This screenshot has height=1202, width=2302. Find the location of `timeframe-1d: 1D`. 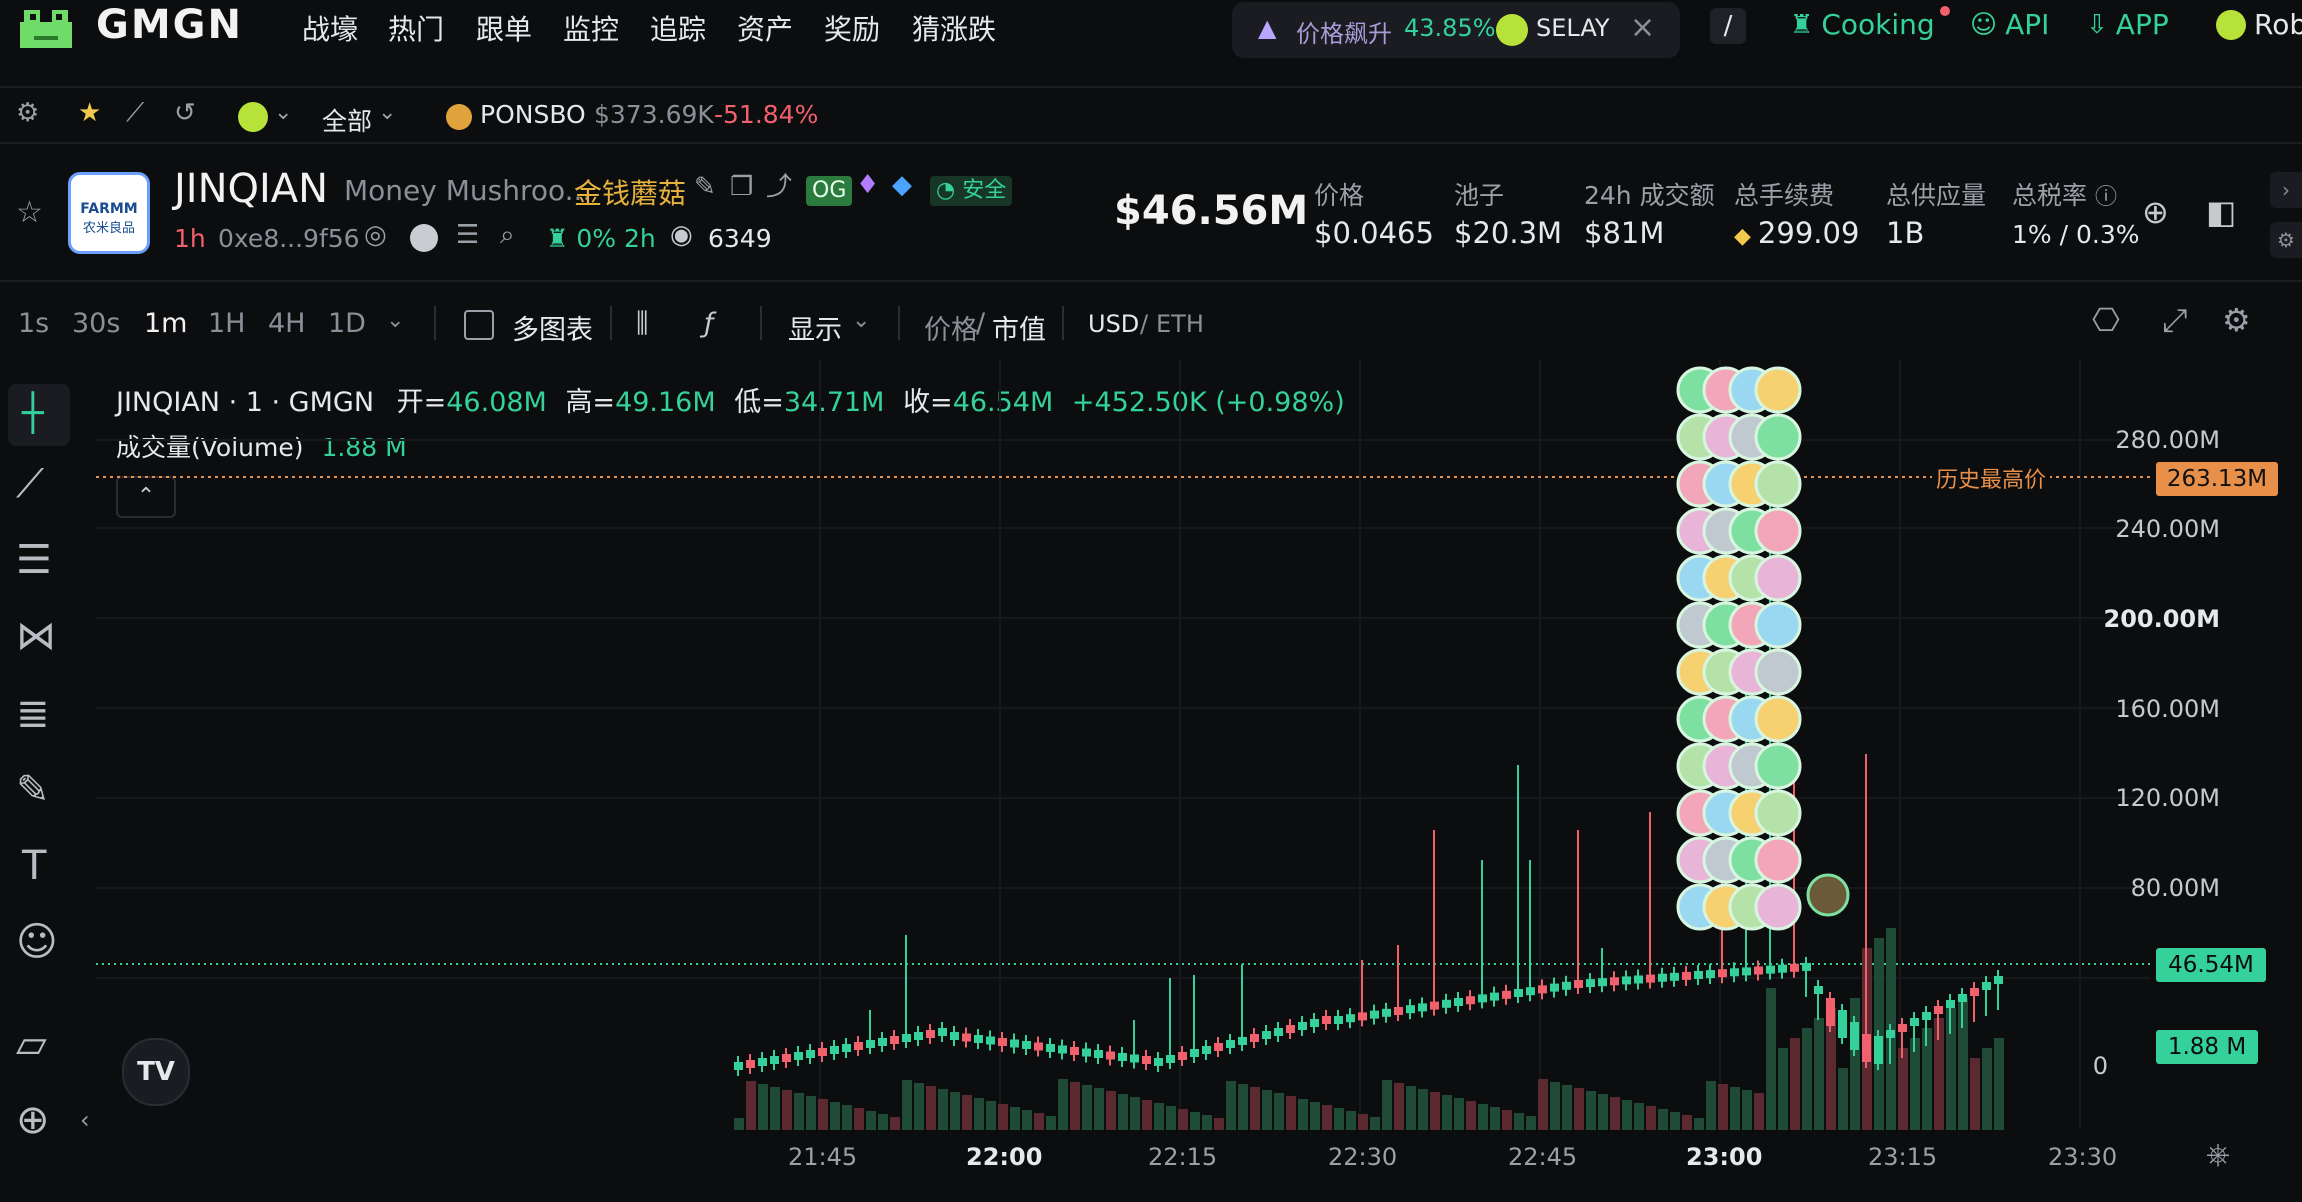

timeframe-1d: 1D is located at coordinates (347, 323).